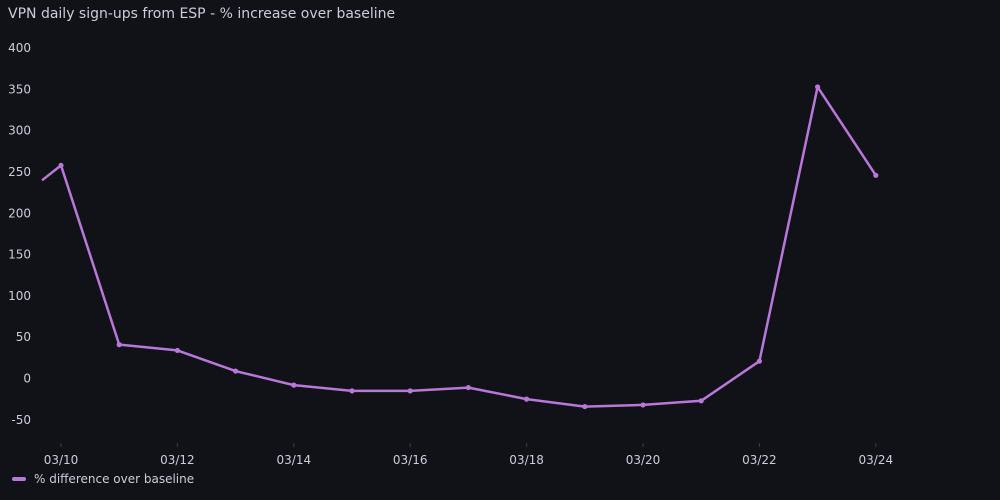  Describe the element at coordinates (526, 460) in the screenshot. I see `x-tick-label: 03/18` at that location.